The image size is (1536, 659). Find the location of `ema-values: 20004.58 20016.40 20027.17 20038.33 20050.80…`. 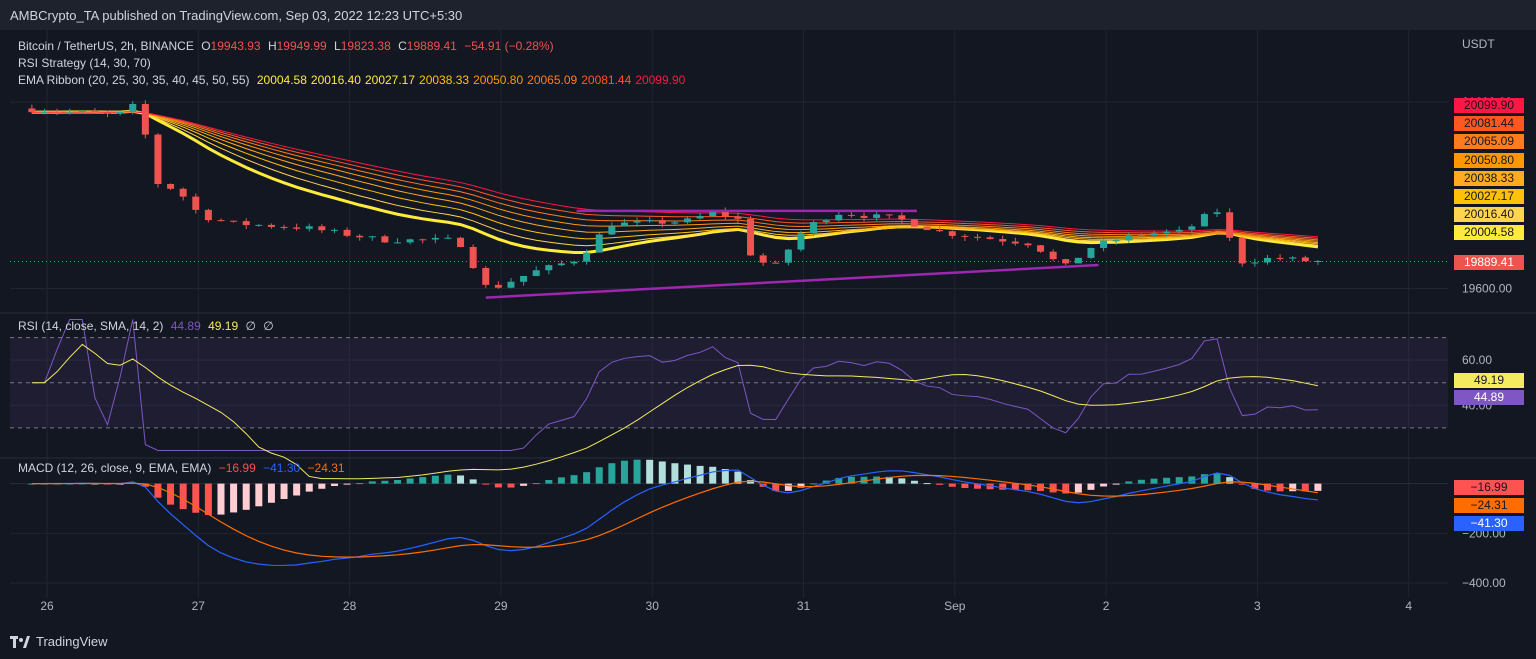

ema-values: 20004.58 20016.40 20027.17 20038.33 20050.80… is located at coordinates (473, 80).